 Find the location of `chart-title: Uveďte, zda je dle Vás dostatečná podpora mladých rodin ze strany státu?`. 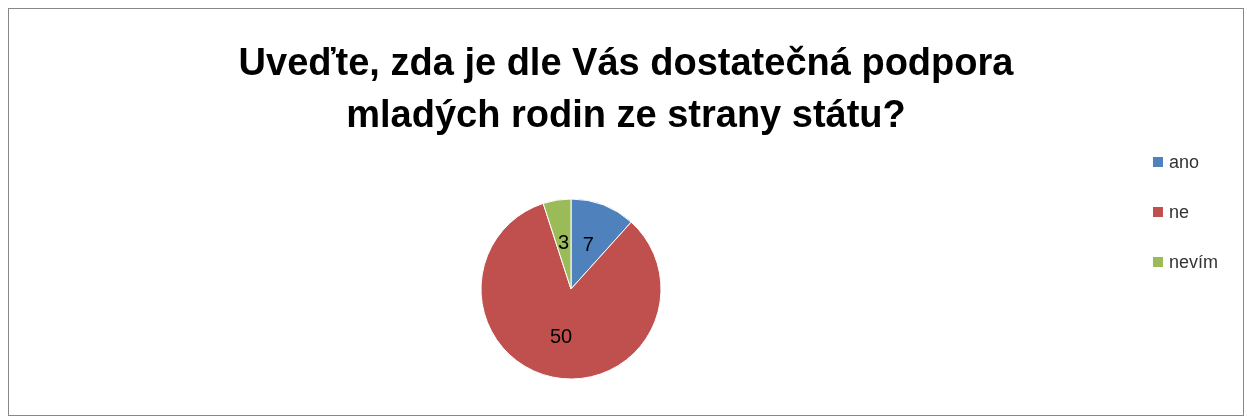

chart-title: Uveďte, zda je dle Vás dostatečná podpora mladých rodin ze strany státu? is located at coordinates (626, 88).